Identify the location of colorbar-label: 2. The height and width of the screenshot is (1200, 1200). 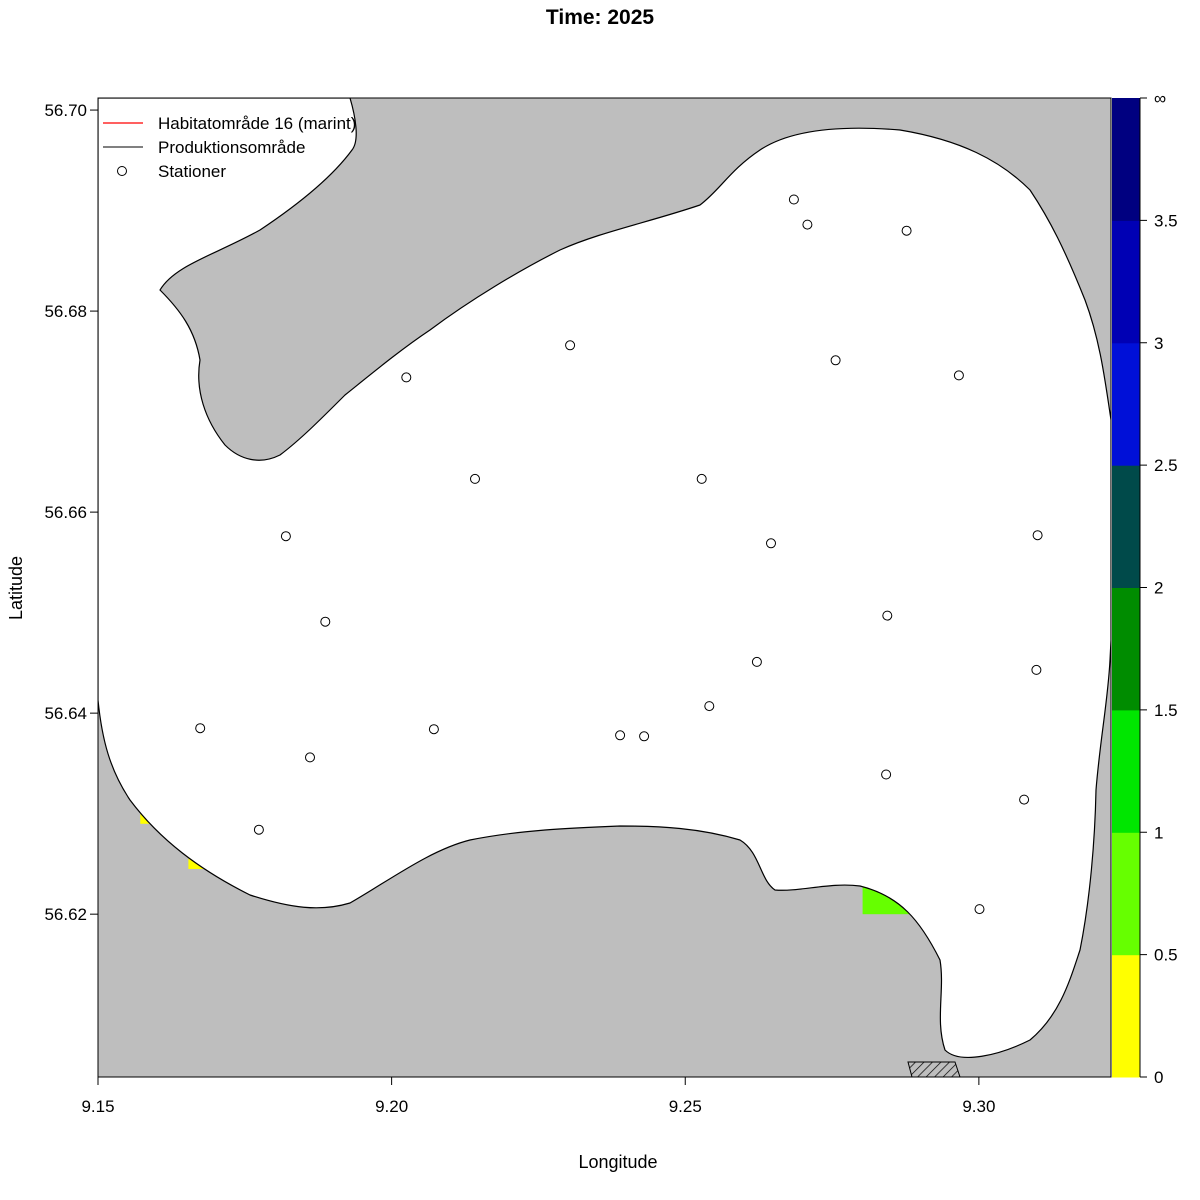
(1158, 588).